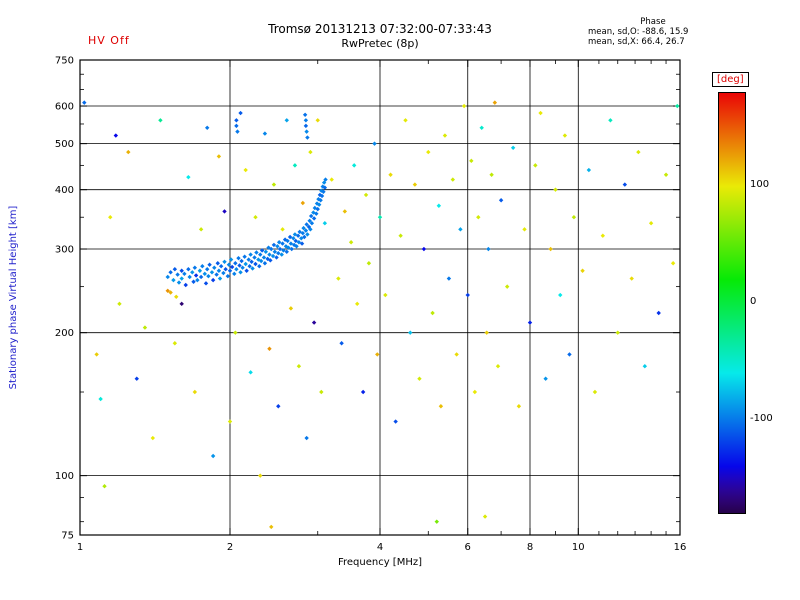  Describe the element at coordinates (468, 547) in the screenshot. I see `x-tick-label: 6` at that location.